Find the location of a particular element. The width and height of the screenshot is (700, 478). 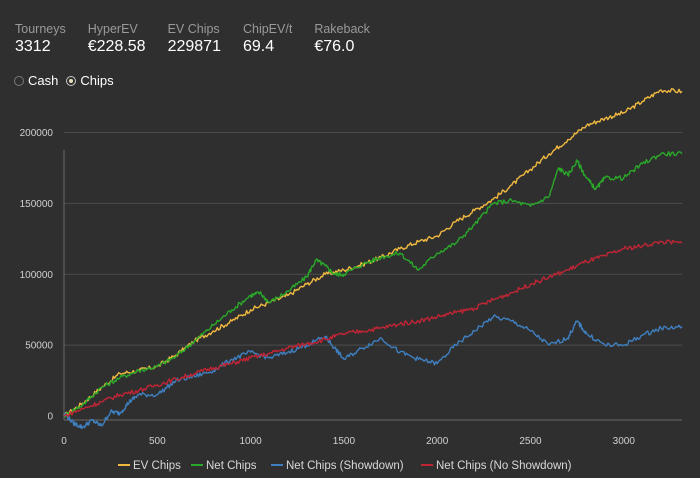

radio-chips-label: Chips is located at coordinates (97, 80).